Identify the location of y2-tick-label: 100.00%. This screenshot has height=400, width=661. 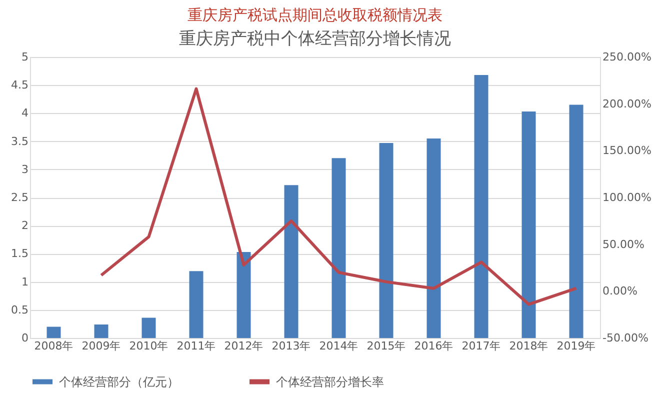
(627, 197).